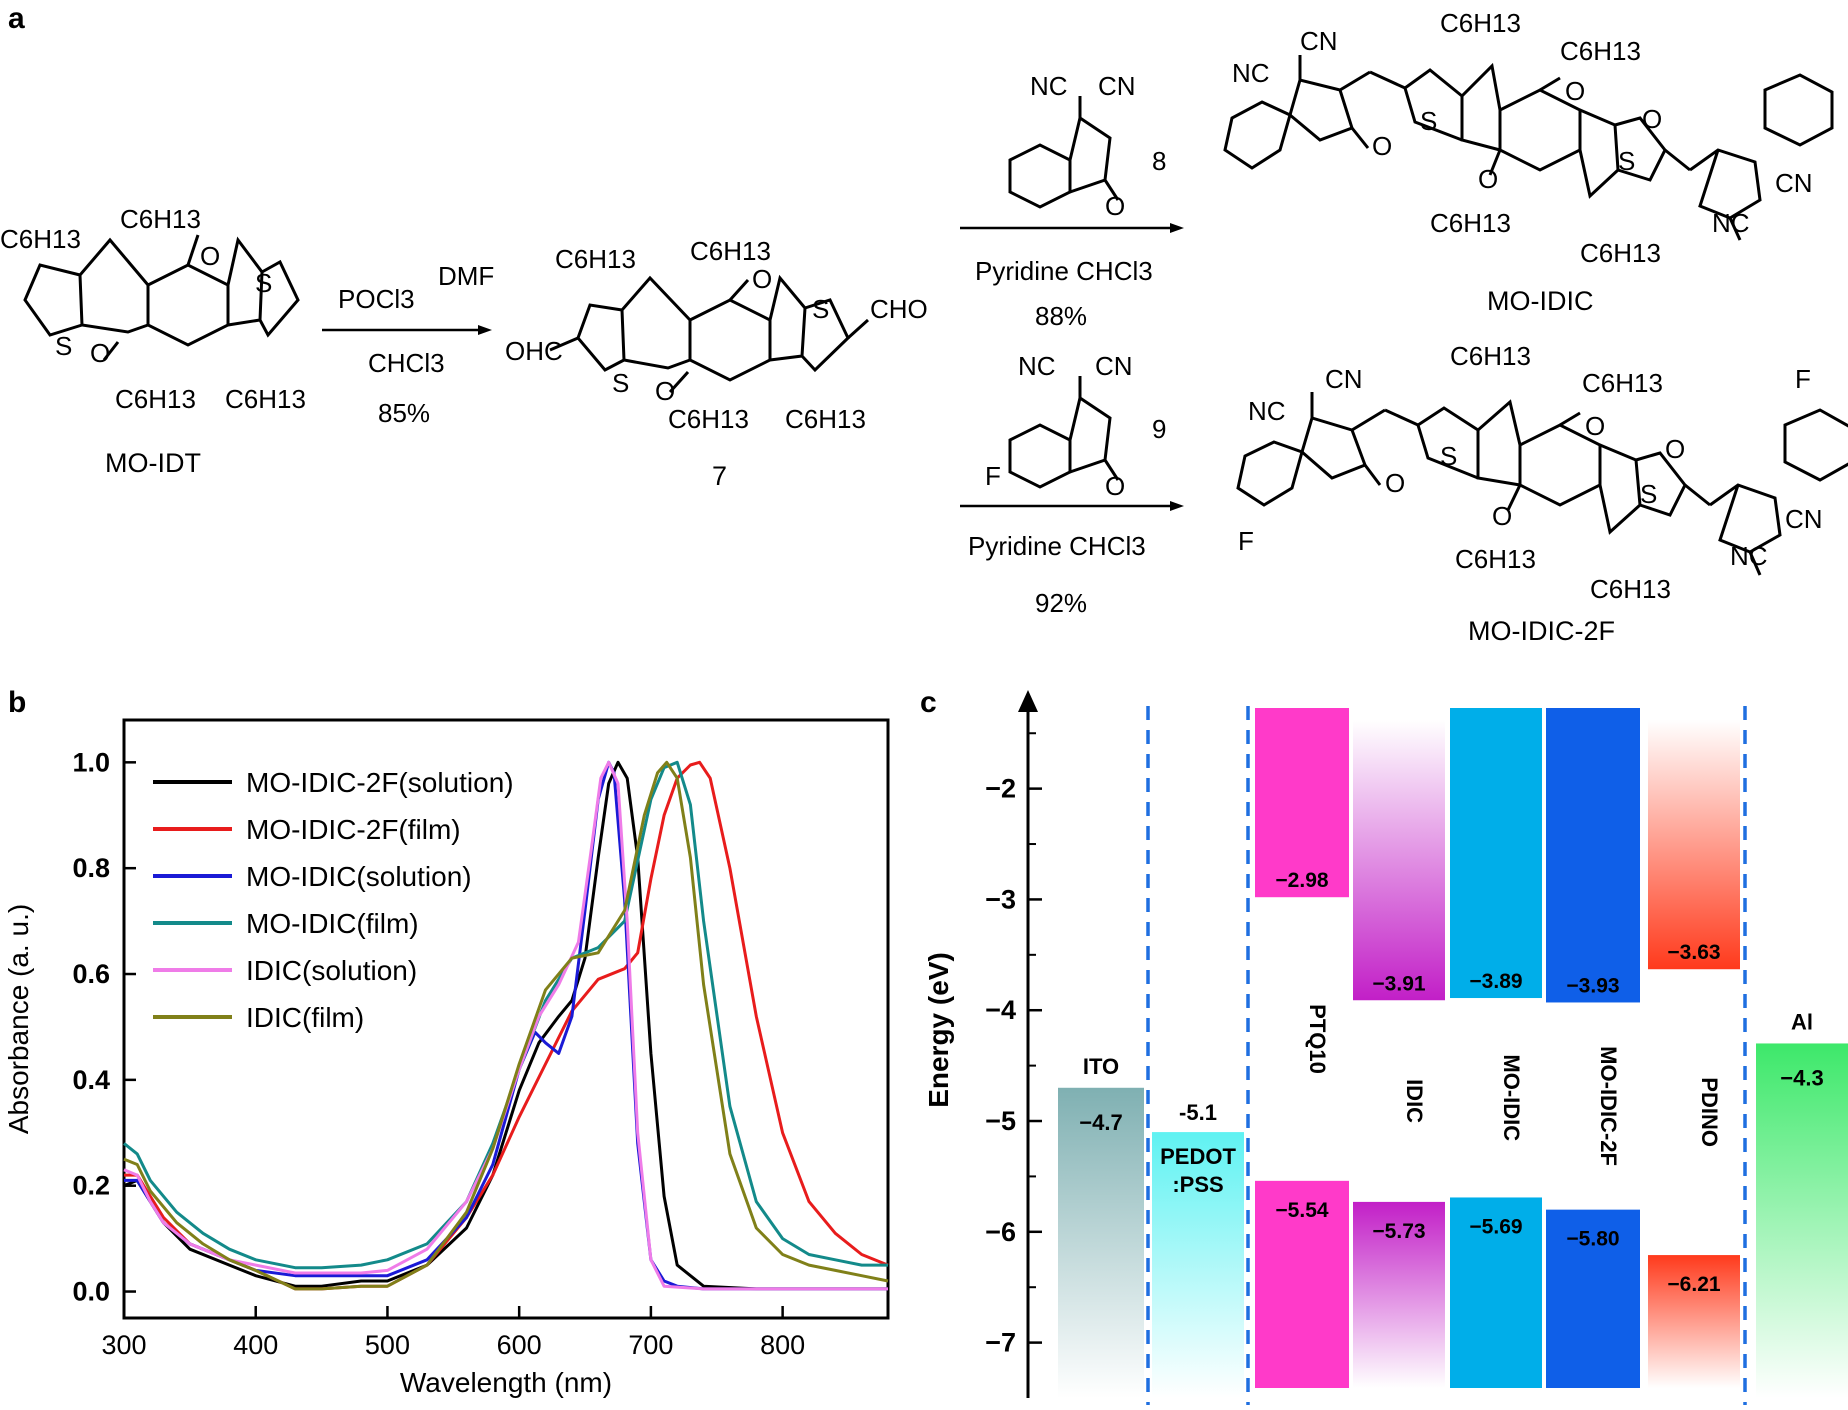 Image resolution: width=1848 pixels, height=1410 pixels. What do you see at coordinates (1064, 271) in the screenshot?
I see `conditions-2: Pyridine CHCl3` at bounding box center [1064, 271].